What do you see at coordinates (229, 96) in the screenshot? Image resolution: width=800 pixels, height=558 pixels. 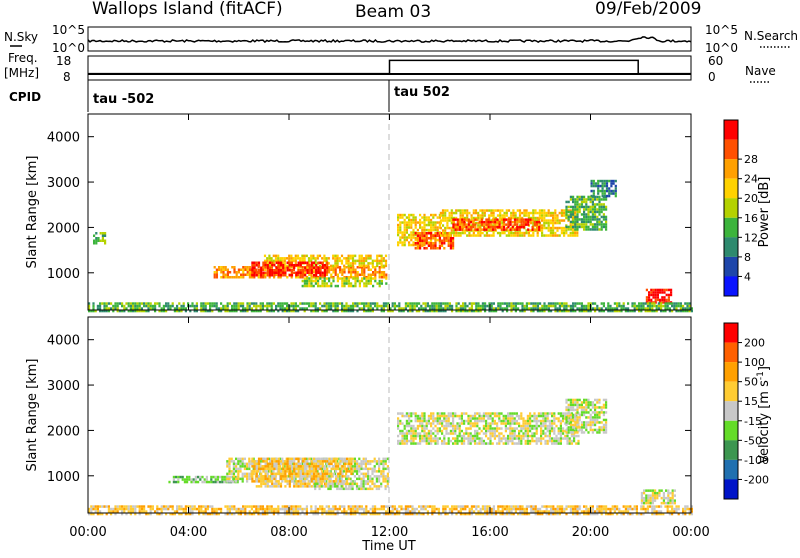 I see `cpid-row: CPID tau -502 tau 502` at bounding box center [229, 96].